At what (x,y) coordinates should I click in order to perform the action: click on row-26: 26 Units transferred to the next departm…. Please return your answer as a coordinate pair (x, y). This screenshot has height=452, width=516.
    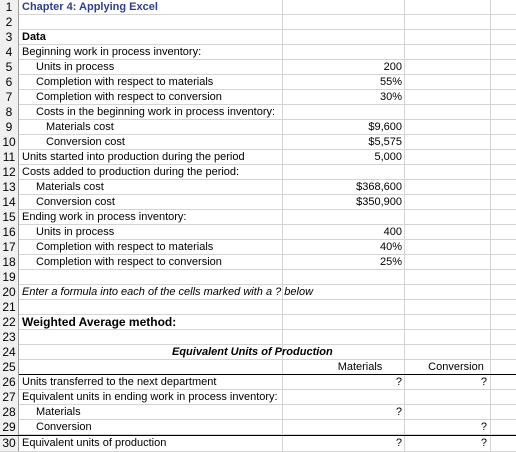
    Looking at the image, I should click on (258, 382).